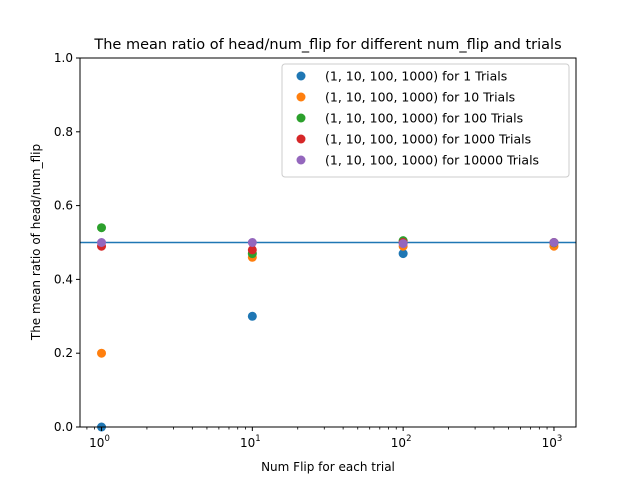  What do you see at coordinates (420, 97) in the screenshot?
I see `legend-label-1: (1, 10, 100, 1000) for 10 Trials` at bounding box center [420, 97].